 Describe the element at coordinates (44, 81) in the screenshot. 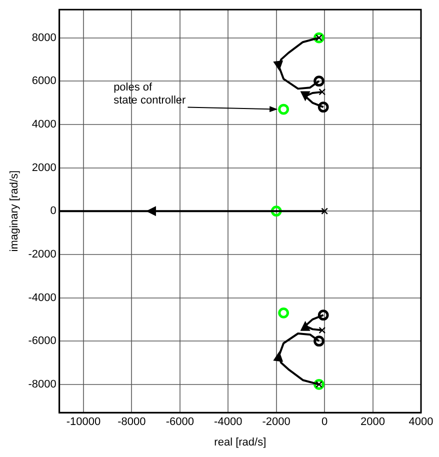

I see `y-tick-label: 6000` at that location.